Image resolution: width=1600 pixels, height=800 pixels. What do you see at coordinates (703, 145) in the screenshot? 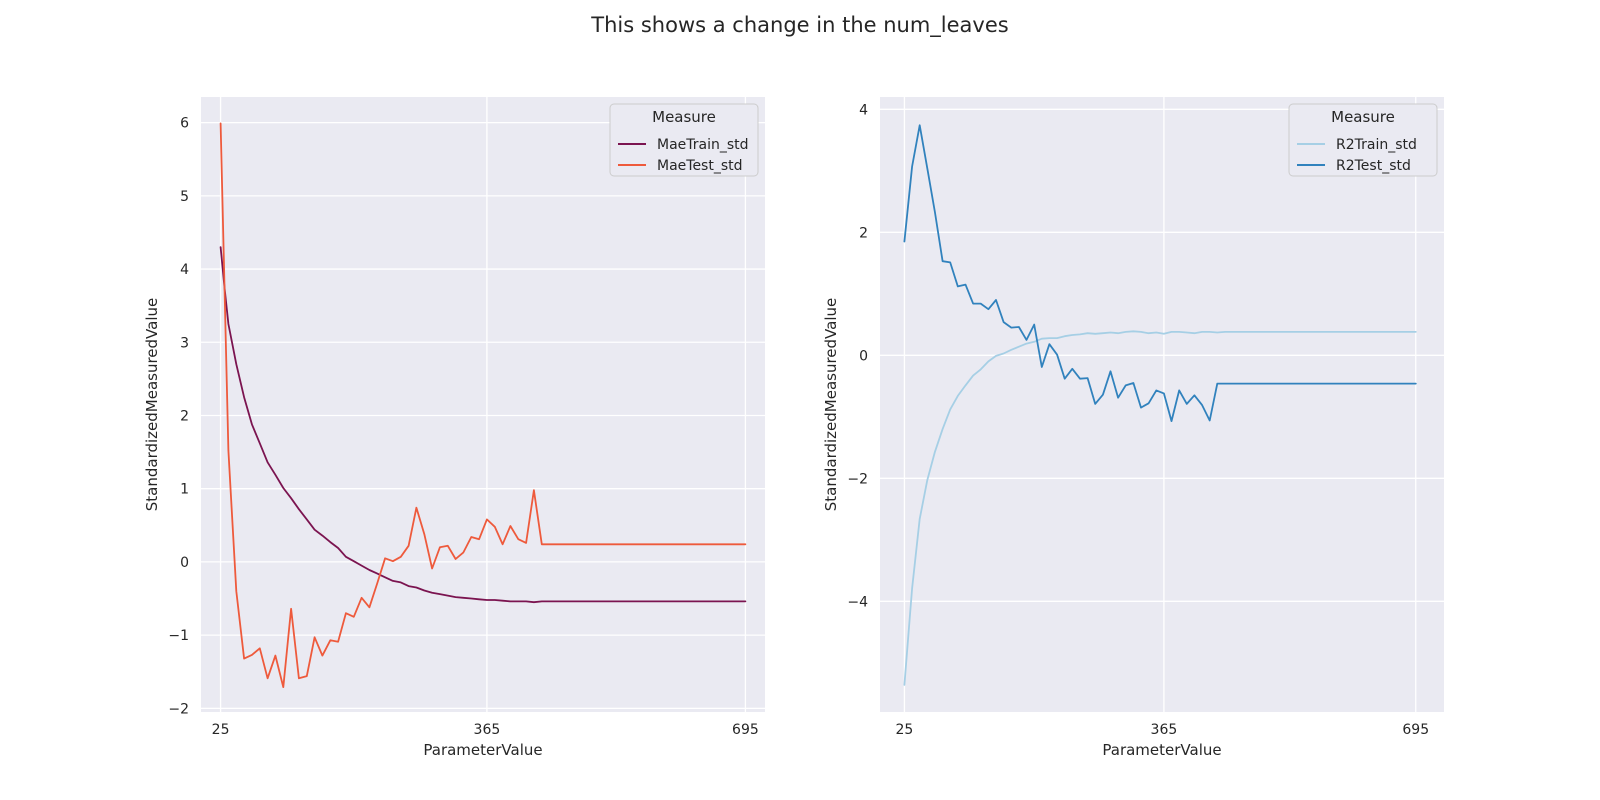
I see `legend-entry: MaeTrain_std` at bounding box center [703, 145].